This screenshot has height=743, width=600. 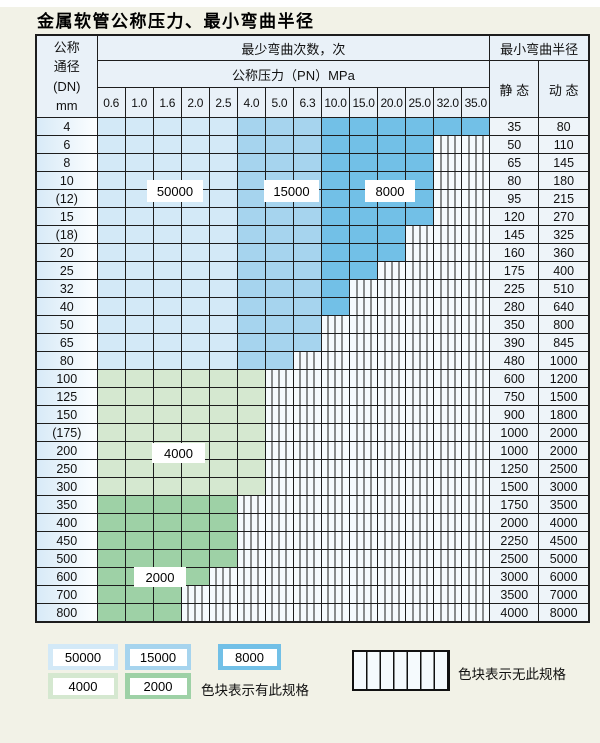 What do you see at coordinates (564, 198) in the screenshot?
I see `dynamic-cell: 215` at bounding box center [564, 198].